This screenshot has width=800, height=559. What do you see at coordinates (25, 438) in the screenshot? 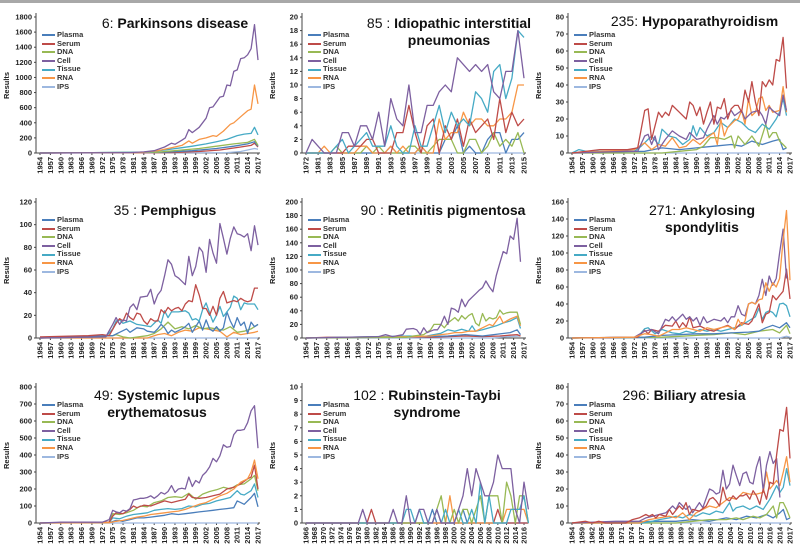
I see `y-tick-label: 500` at bounding box center [25, 438].